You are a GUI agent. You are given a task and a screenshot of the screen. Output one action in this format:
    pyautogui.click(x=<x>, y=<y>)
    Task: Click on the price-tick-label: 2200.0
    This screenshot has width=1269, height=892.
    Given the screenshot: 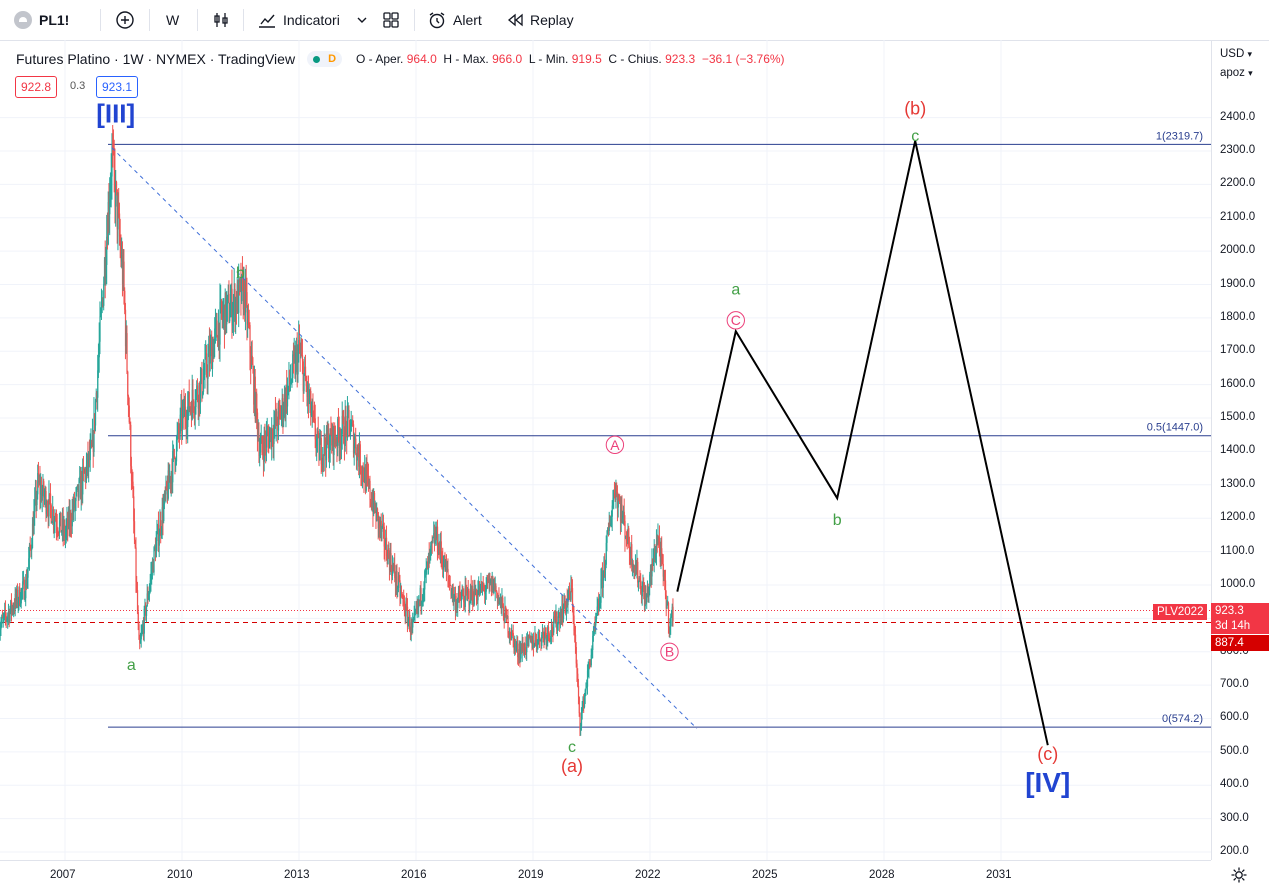 What is the action you would take?
    pyautogui.click(x=1237, y=183)
    